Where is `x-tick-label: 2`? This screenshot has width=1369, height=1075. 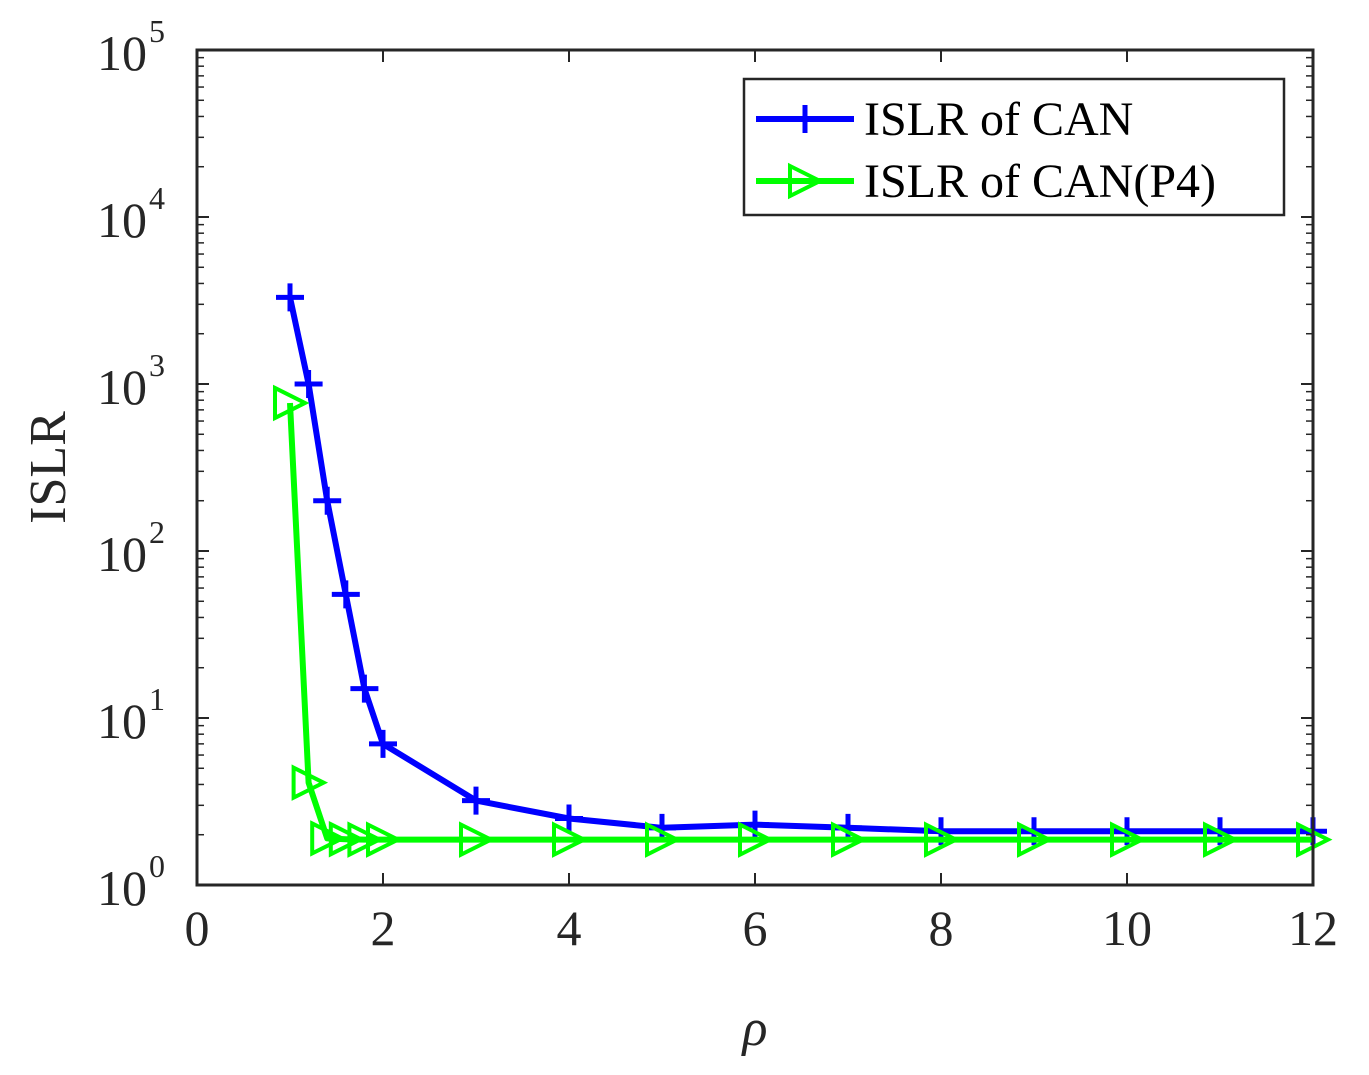 x-tick-label: 2 is located at coordinates (383, 928).